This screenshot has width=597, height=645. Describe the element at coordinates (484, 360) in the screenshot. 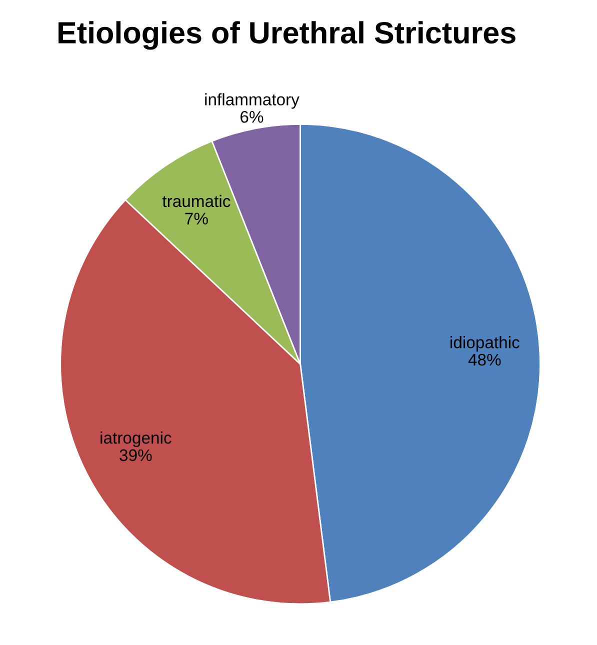

I see `data-label: 48%` at that location.